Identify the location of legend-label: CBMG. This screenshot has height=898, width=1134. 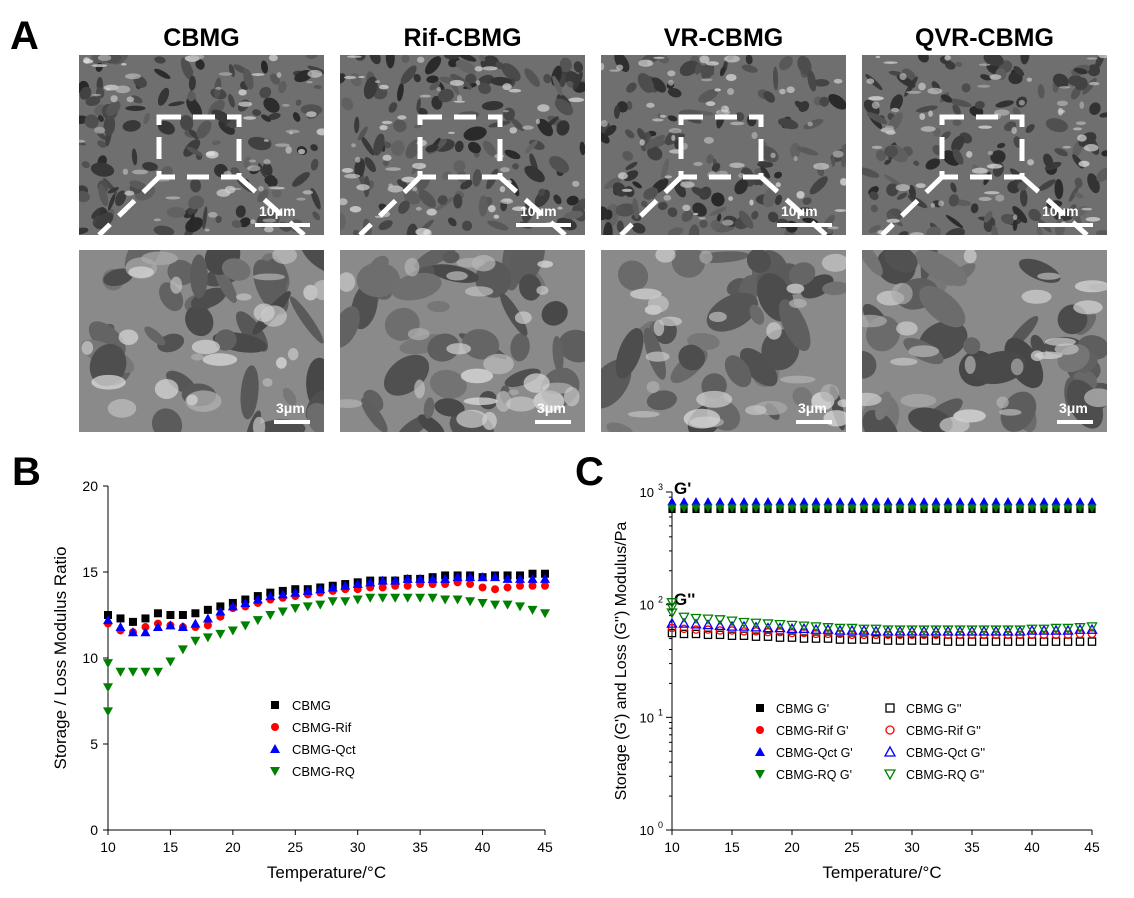
(311, 705).